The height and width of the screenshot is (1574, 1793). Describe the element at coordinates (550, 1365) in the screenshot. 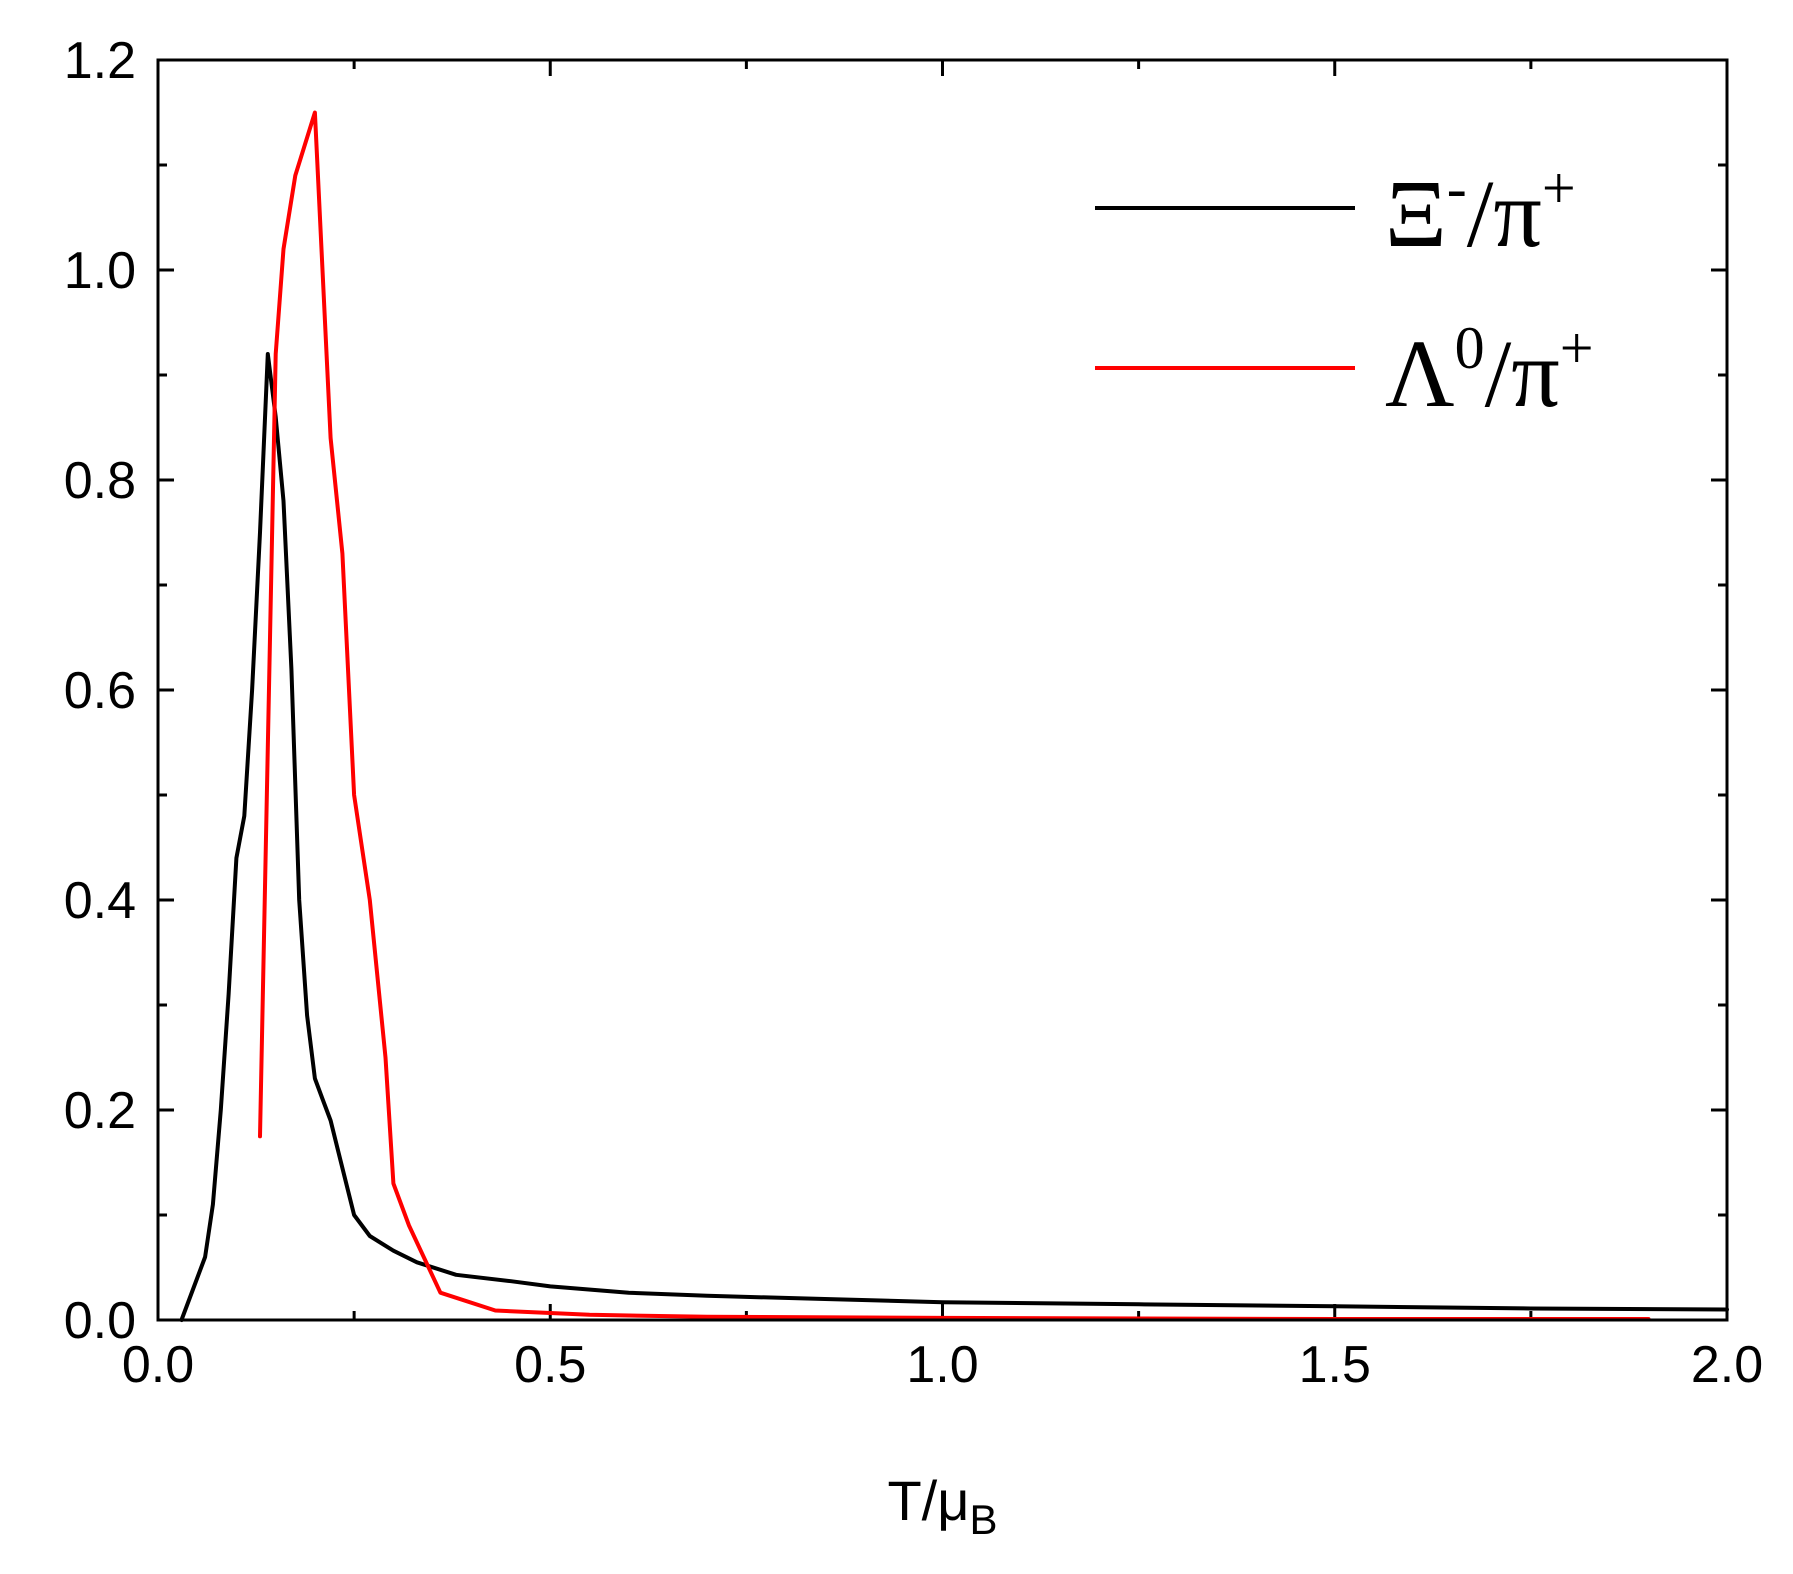

I see `x-tick-label: 0.5` at that location.